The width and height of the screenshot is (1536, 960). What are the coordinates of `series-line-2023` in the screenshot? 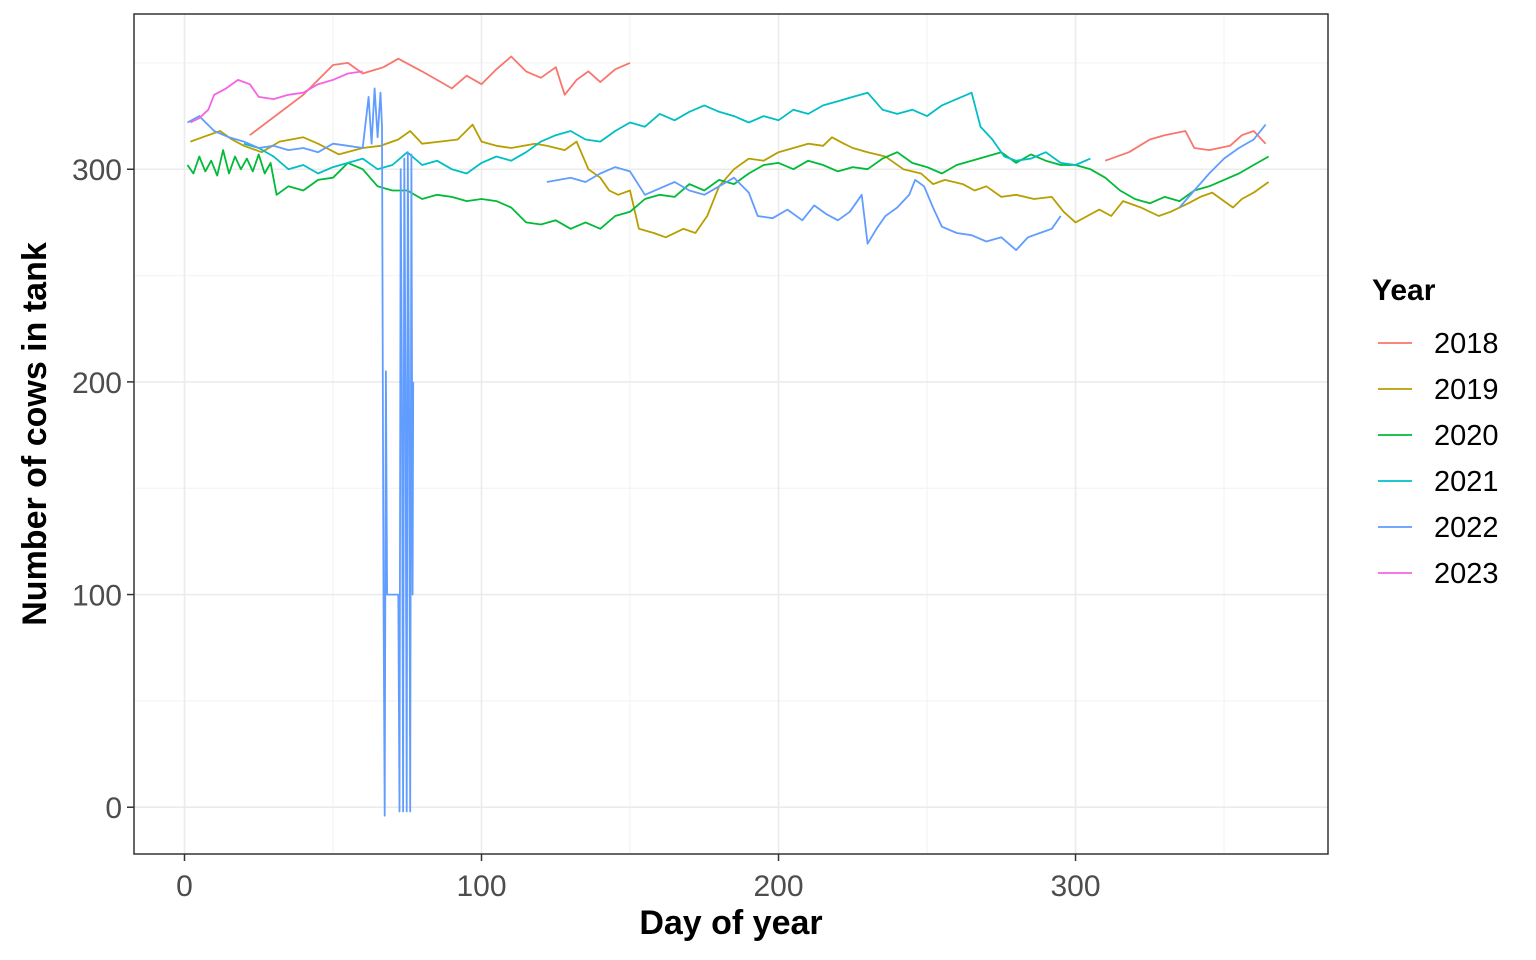 It's located at (276, 97).